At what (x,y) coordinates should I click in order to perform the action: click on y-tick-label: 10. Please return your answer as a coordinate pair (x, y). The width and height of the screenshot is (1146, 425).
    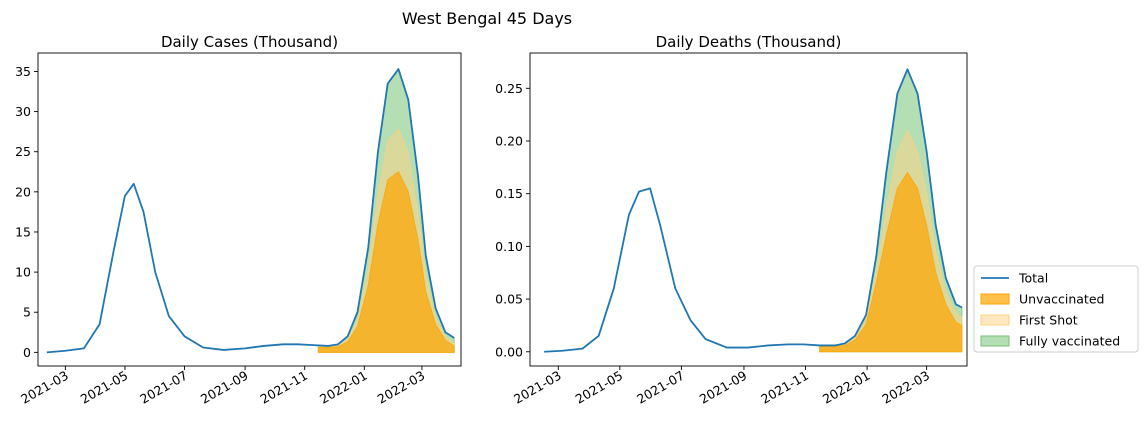
    Looking at the image, I should click on (23, 272).